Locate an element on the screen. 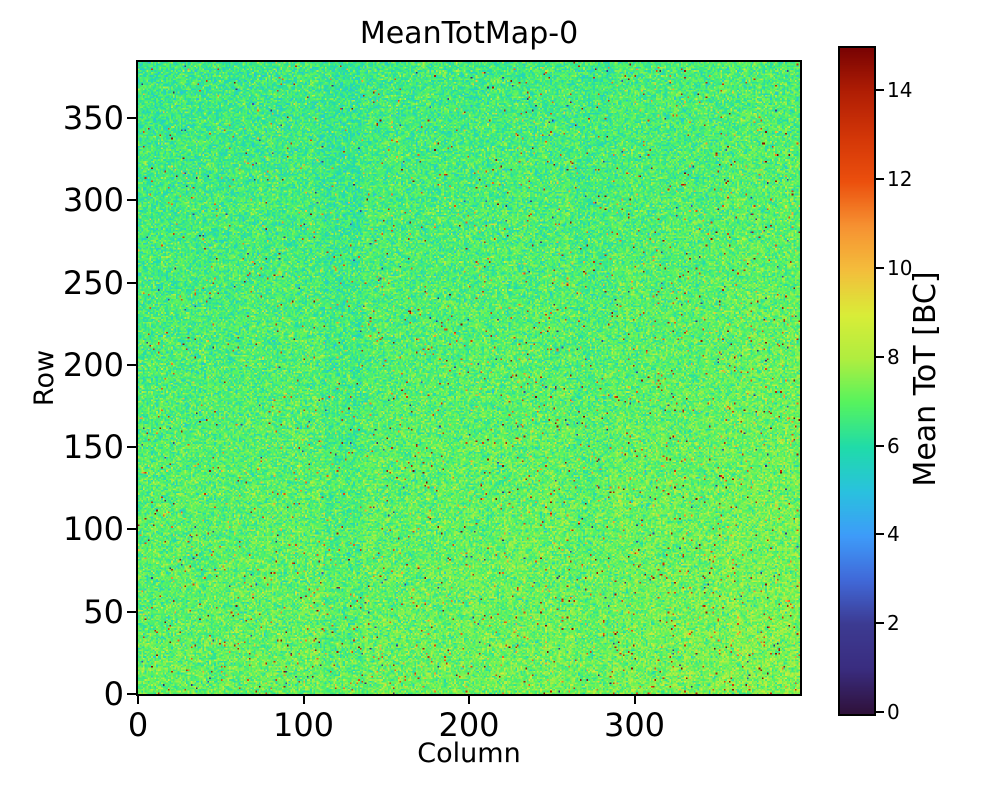 The image size is (1000, 800). x-axis-label: Column is located at coordinates (469, 753).